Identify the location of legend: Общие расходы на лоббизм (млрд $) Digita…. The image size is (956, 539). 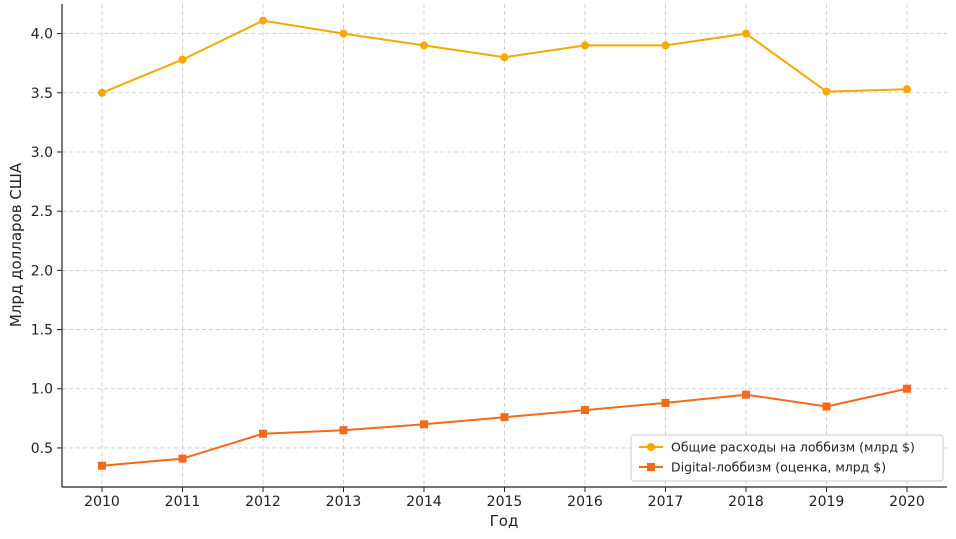
(787, 458).